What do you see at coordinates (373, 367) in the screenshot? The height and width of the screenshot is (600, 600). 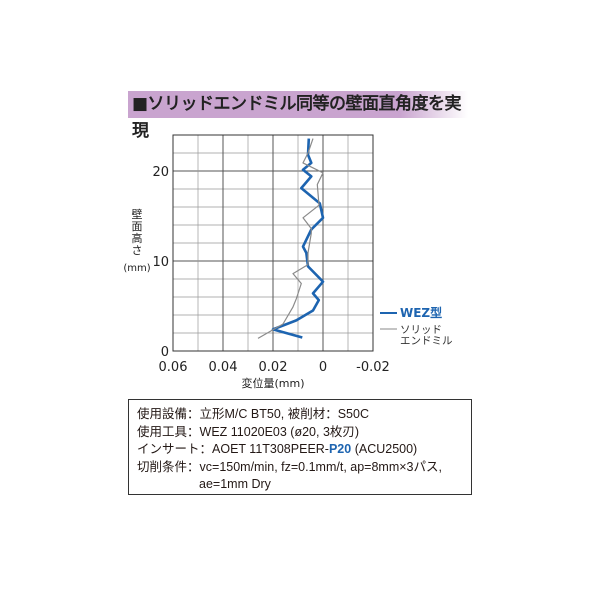 I see `x-tick-label: -0.02` at bounding box center [373, 367].